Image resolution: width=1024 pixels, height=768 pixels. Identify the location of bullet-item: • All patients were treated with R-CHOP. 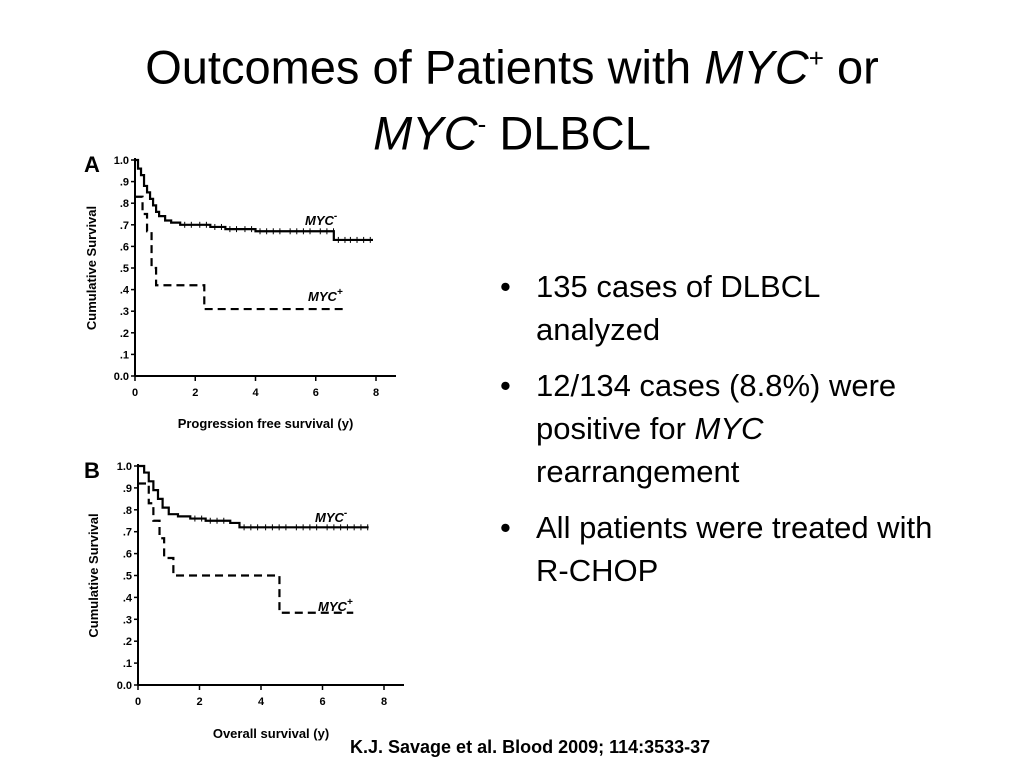
(718, 549).